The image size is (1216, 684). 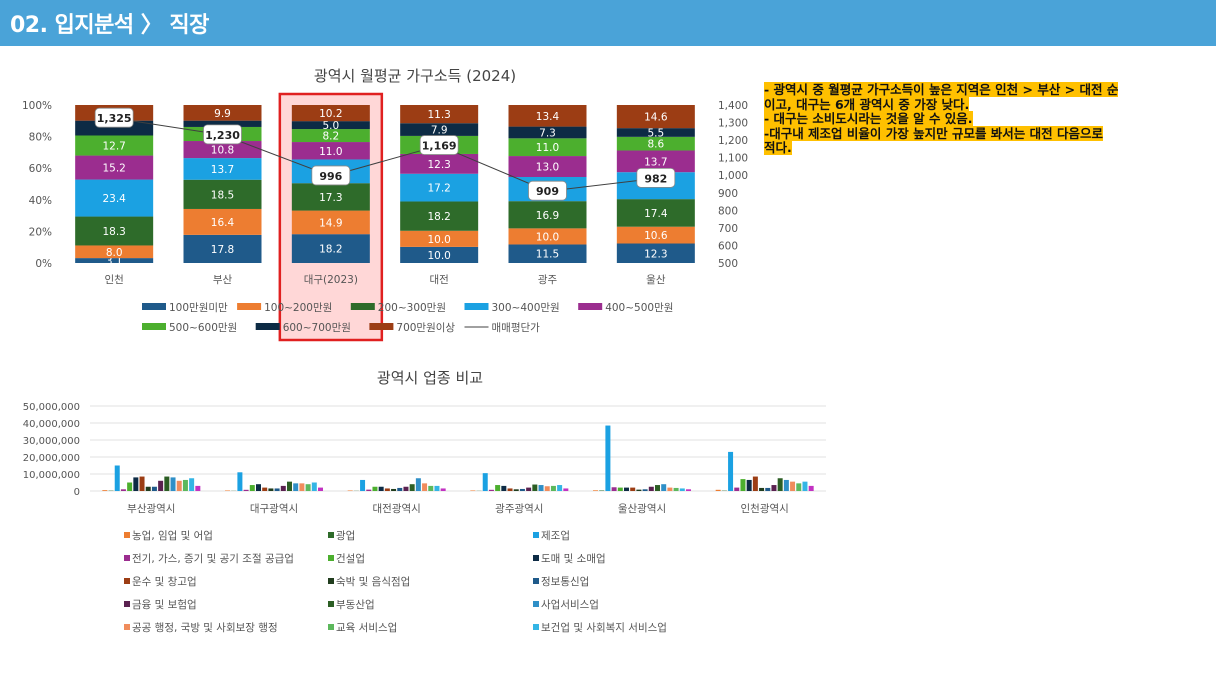 What do you see at coordinates (40, 232) in the screenshot?
I see `y-tick-label: 20%` at bounding box center [40, 232].